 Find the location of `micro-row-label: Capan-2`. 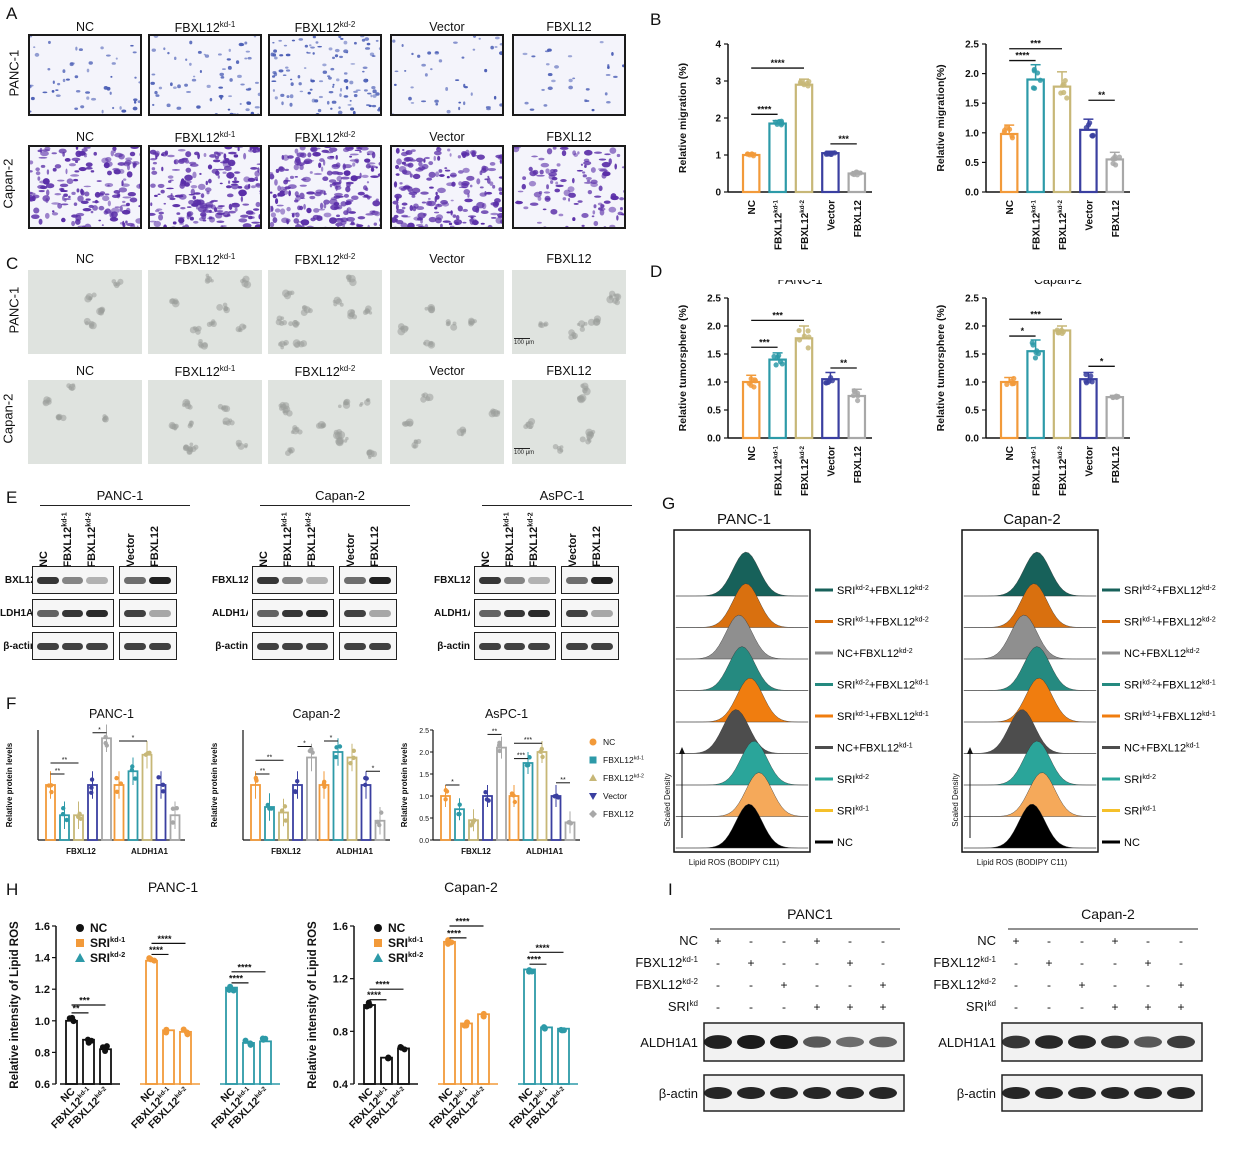

micro-row-label: Capan-2 is located at coordinates (8, 183).